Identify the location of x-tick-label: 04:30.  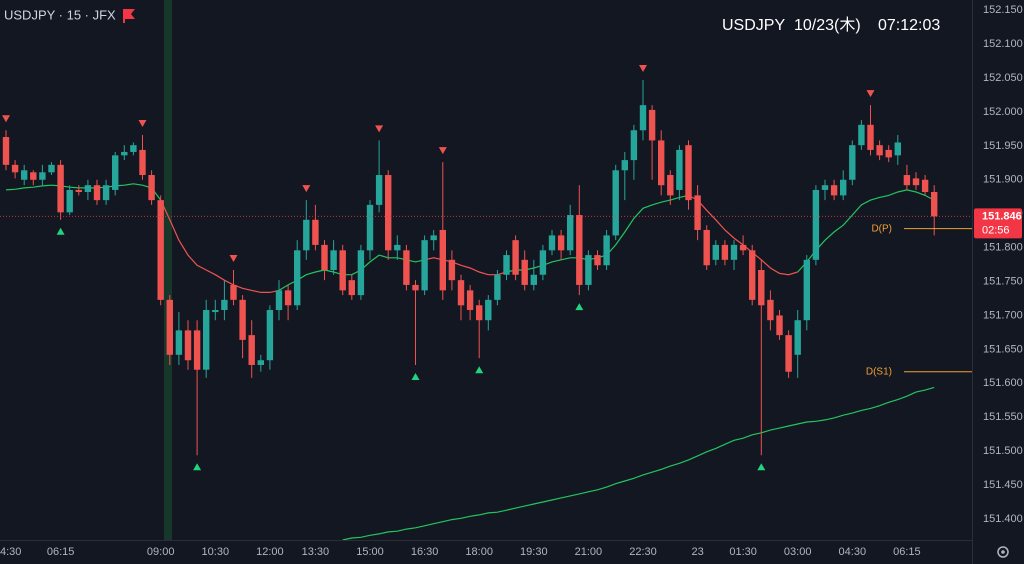
(853, 552).